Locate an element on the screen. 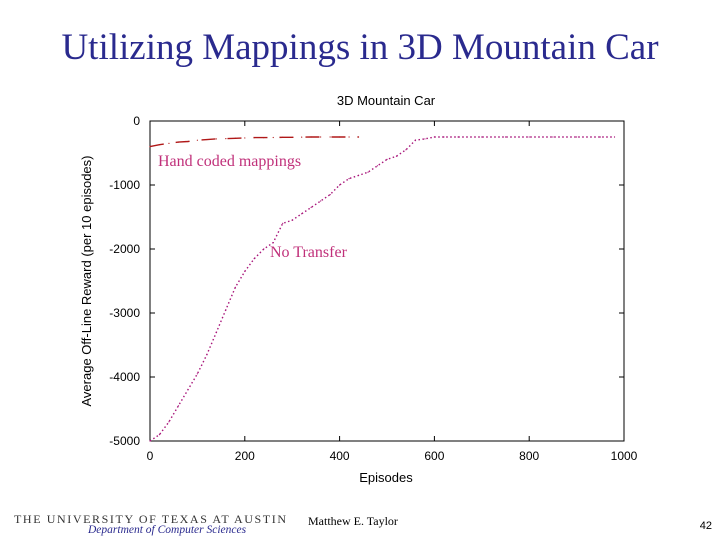 Image resolution: width=720 pixels, height=540 pixels. y-tick-label: -1000 is located at coordinates (124, 185).